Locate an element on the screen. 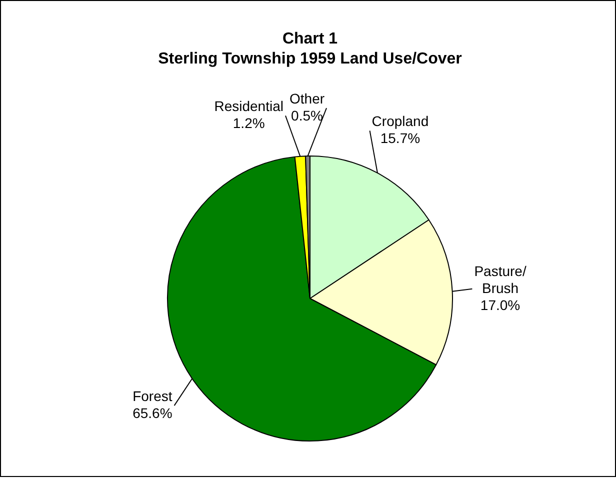 The width and height of the screenshot is (616, 479). data-label: 65.6% is located at coordinates (152, 412).